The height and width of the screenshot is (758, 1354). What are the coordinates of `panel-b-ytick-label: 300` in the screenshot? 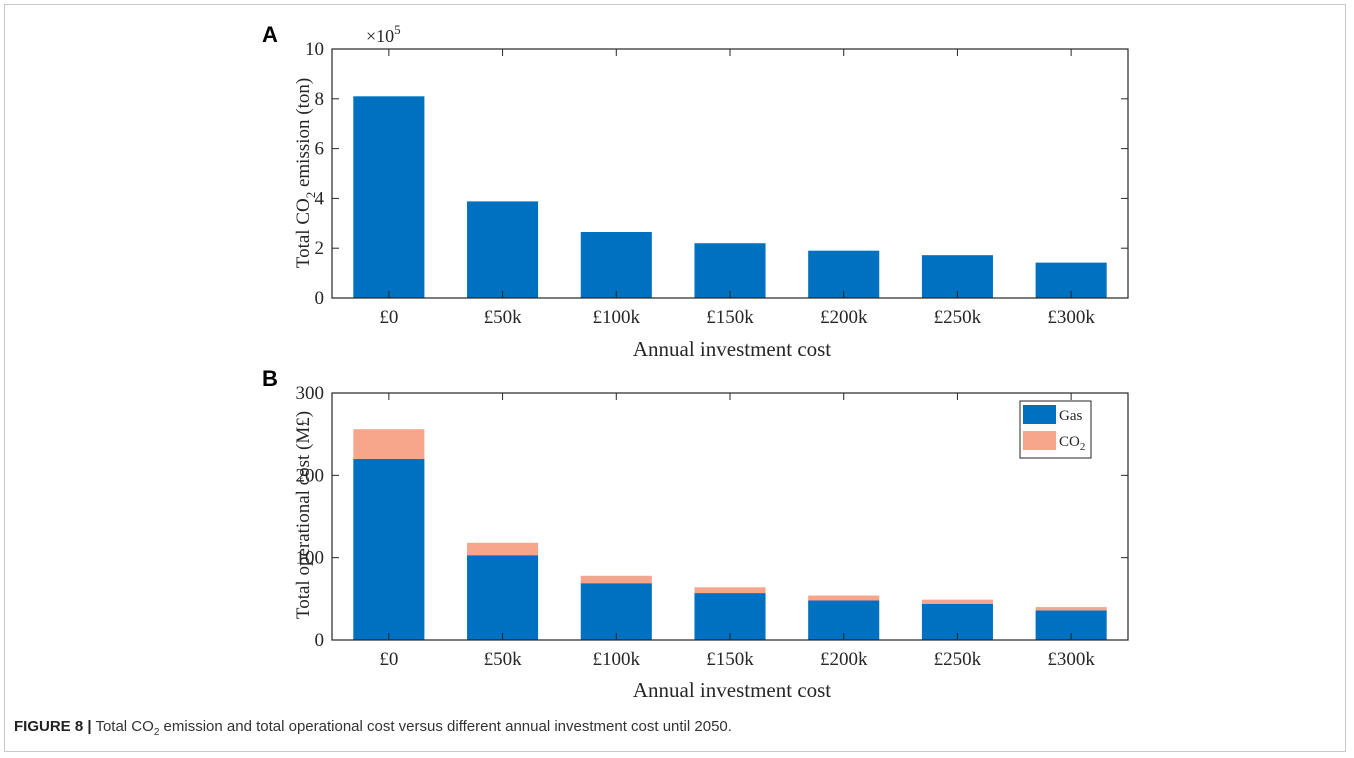 It's located at (310, 393).